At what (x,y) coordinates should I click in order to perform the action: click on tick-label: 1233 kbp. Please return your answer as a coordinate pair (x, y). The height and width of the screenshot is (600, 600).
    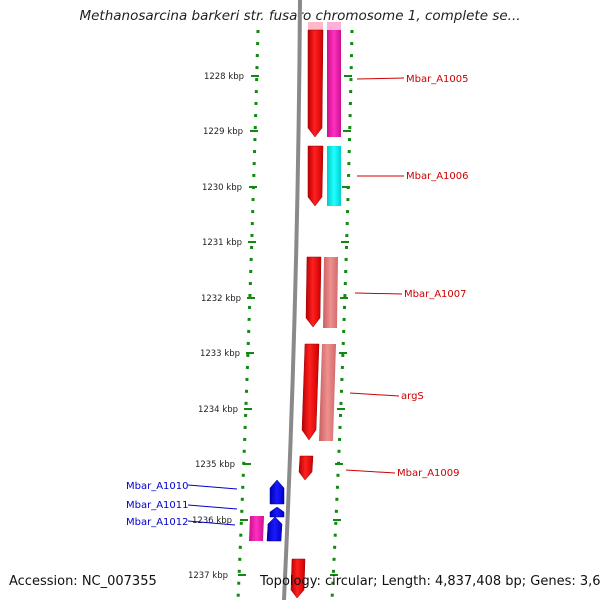
    Looking at the image, I should click on (220, 354).